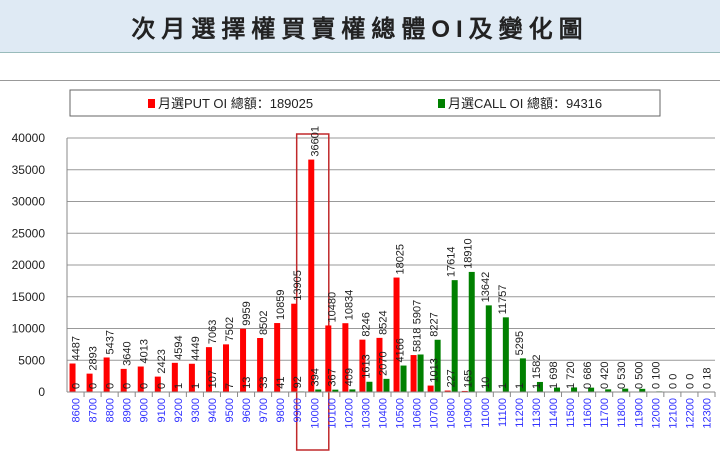 This screenshot has width=720, height=451. I want to click on x-tick-label: 10400, so click(383, 413).